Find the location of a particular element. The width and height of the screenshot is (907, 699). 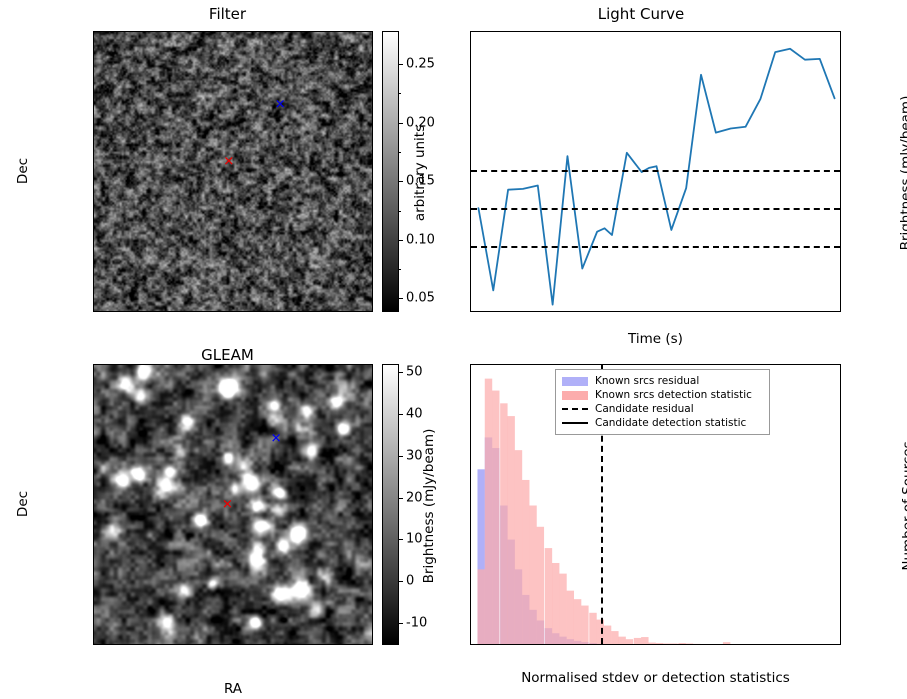

light-curve-y-axis-label: Brightness (mJy/beam) is located at coordinates (902, 173).